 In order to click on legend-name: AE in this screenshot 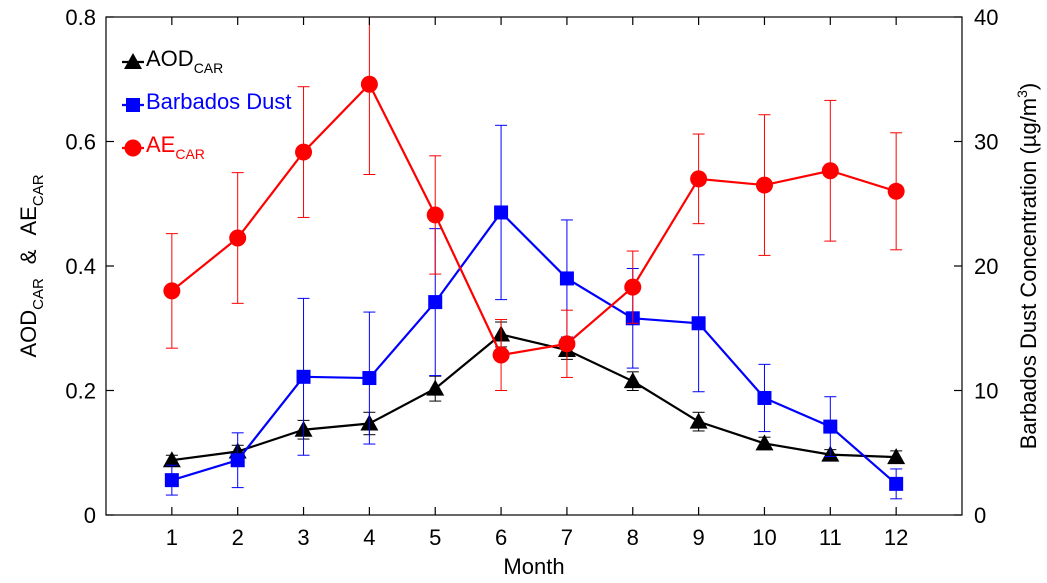, I will do `click(160, 144)`.